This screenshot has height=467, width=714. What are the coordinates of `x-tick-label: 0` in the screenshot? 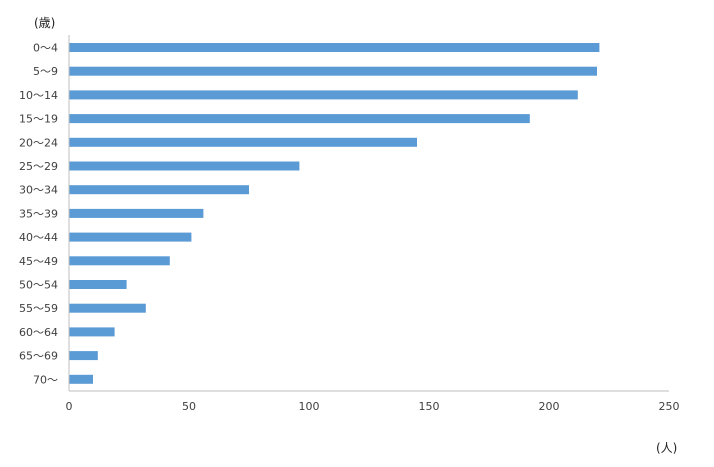 It's located at (69, 406).